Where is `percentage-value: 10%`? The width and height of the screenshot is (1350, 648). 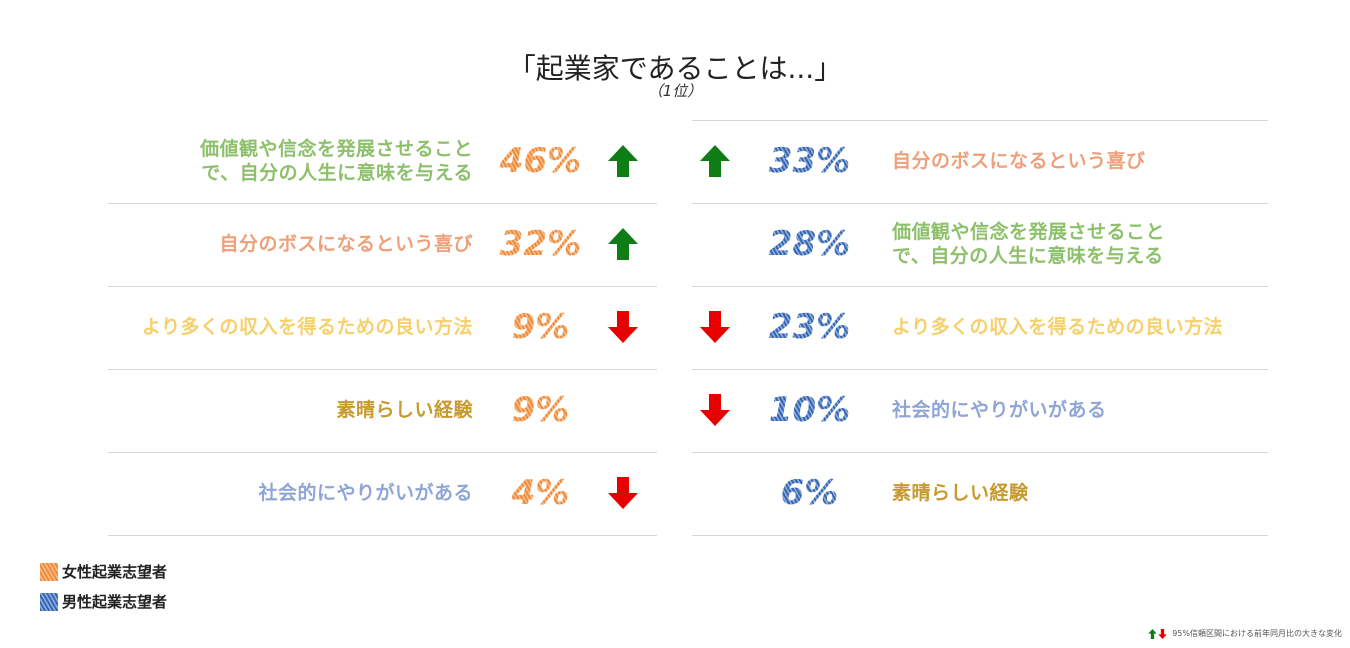
percentage-value: 10% is located at coordinates (809, 410).